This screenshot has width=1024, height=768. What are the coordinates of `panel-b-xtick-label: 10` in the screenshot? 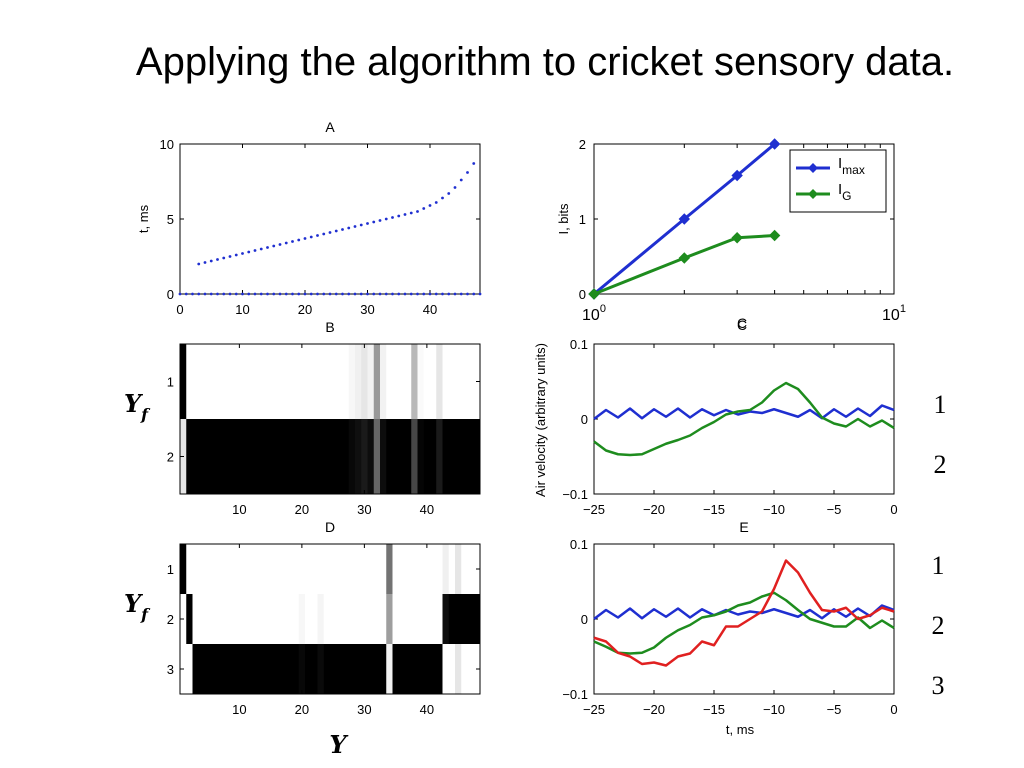 It's located at (239, 509).